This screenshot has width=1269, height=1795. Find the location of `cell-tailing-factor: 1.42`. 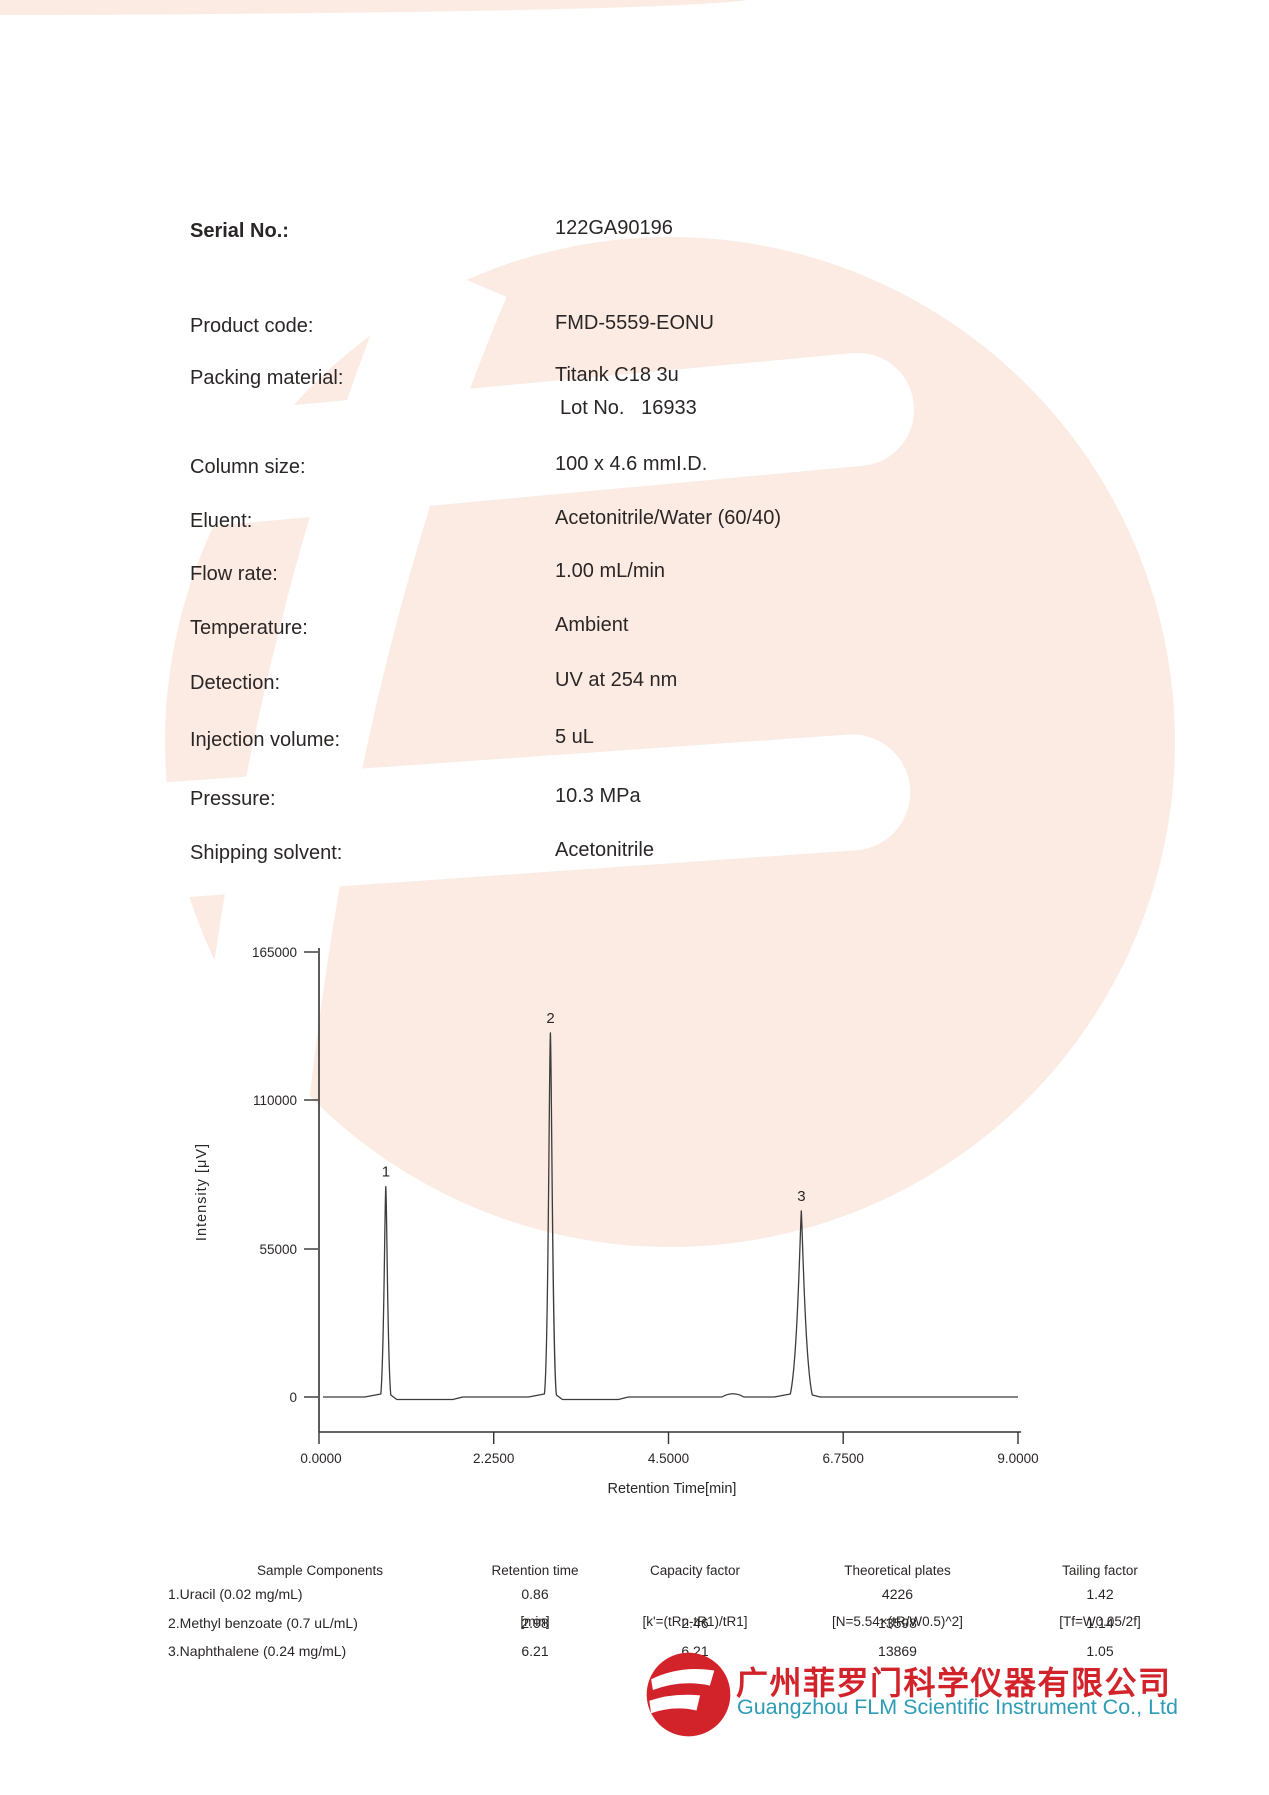

cell-tailing-factor: 1.42 is located at coordinates (1100, 1594).